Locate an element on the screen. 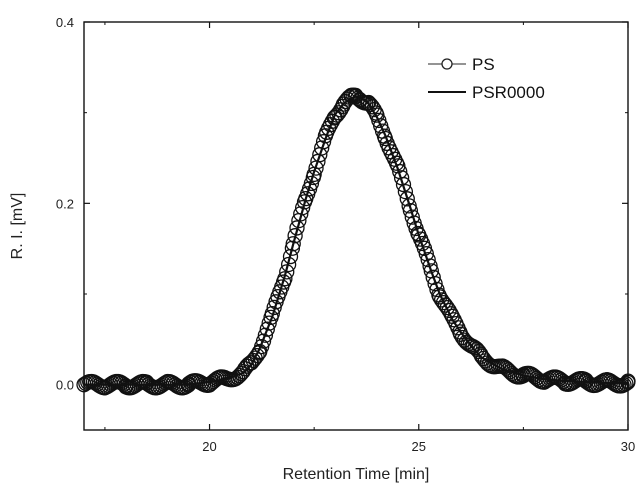 The image size is (636, 487). x-axis-title: Retention Time [min] is located at coordinates (356, 474).